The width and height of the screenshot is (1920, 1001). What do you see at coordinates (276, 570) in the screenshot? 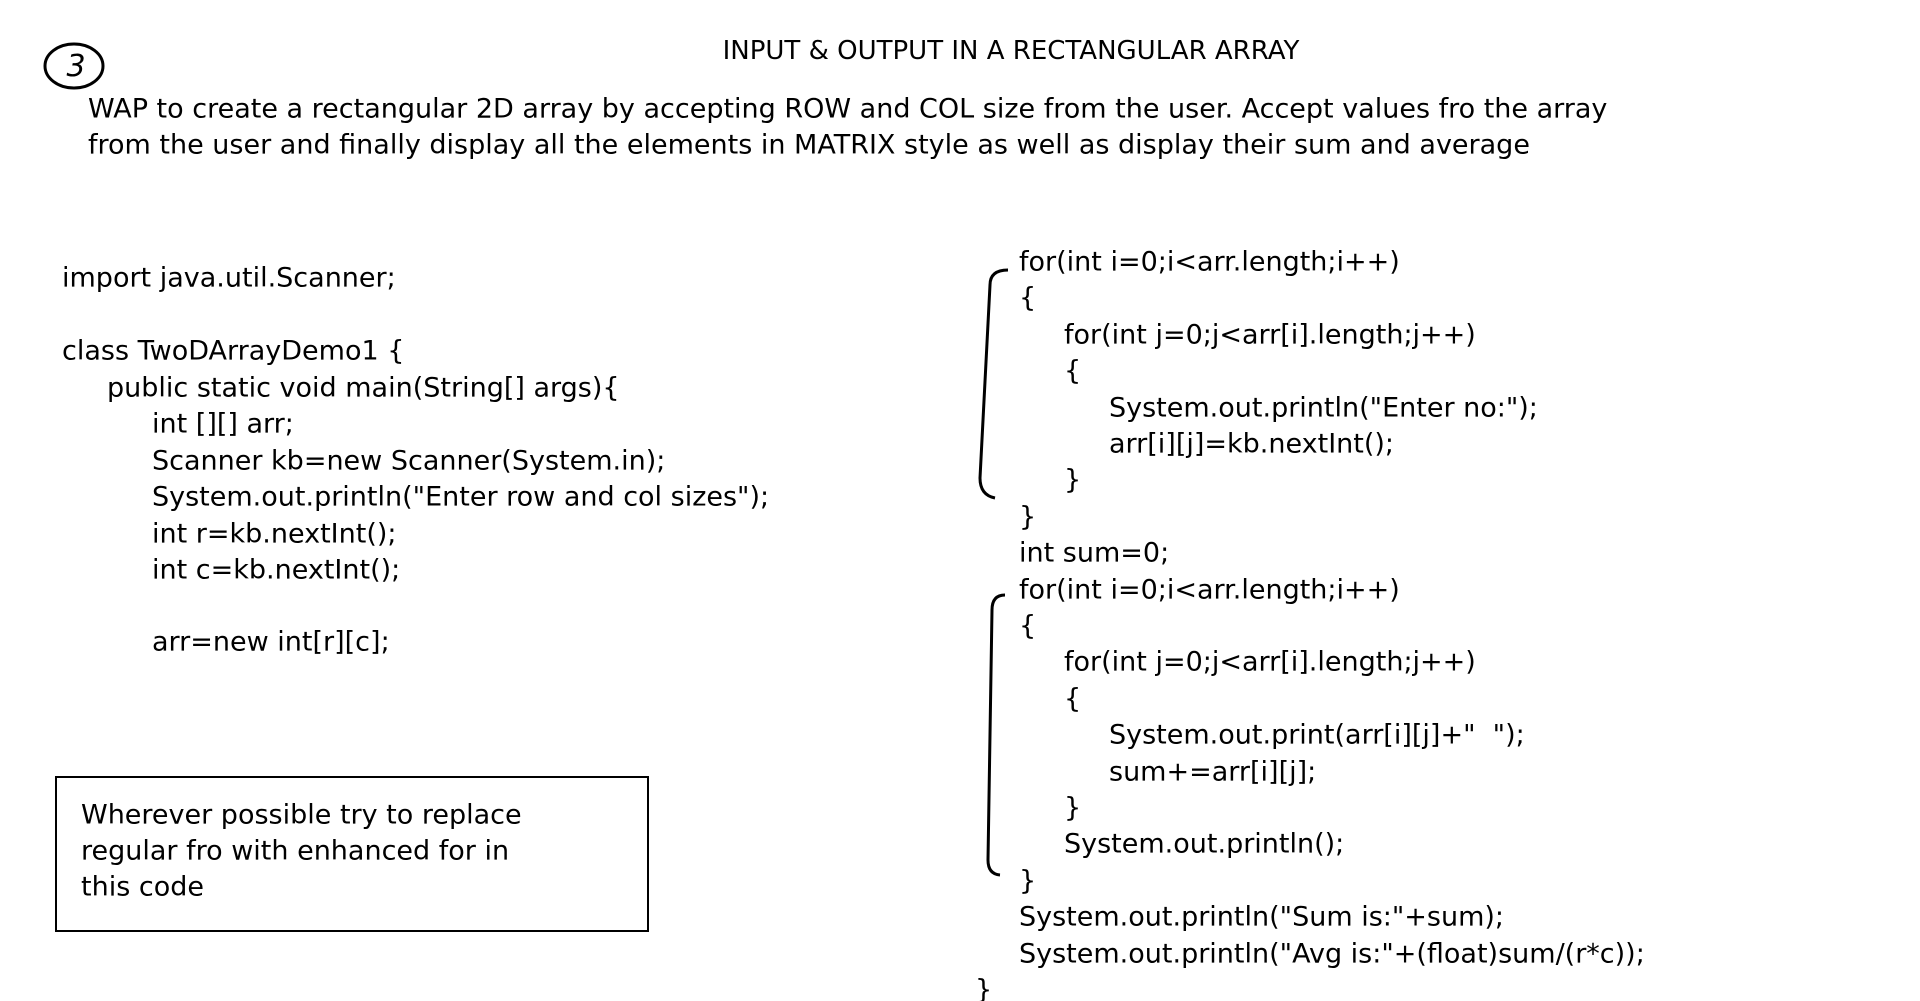
I see `code-line: int c=kb.nextInt();` at bounding box center [276, 570].